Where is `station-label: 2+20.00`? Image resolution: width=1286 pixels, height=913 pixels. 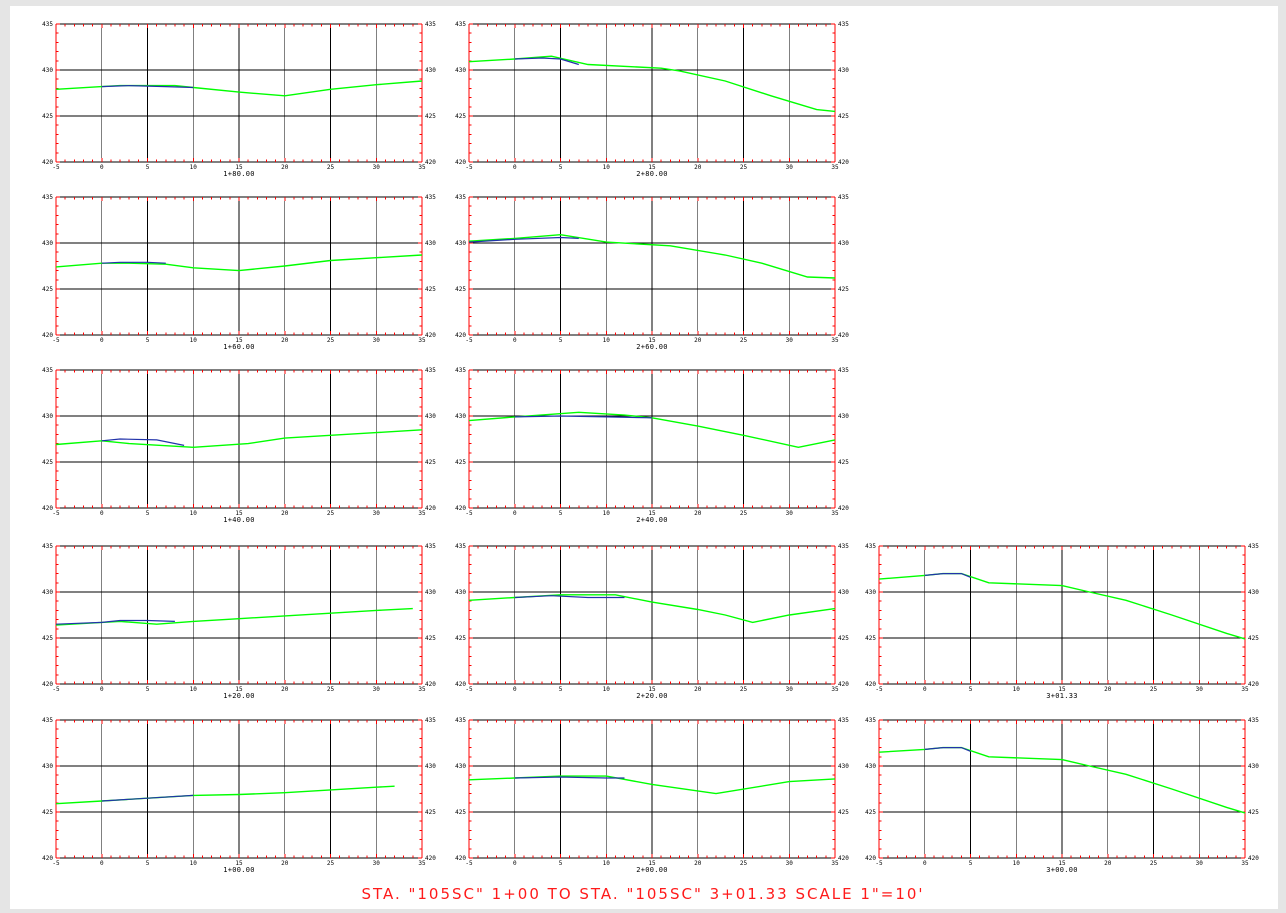 station-label: 2+20.00 is located at coordinates (652, 696).